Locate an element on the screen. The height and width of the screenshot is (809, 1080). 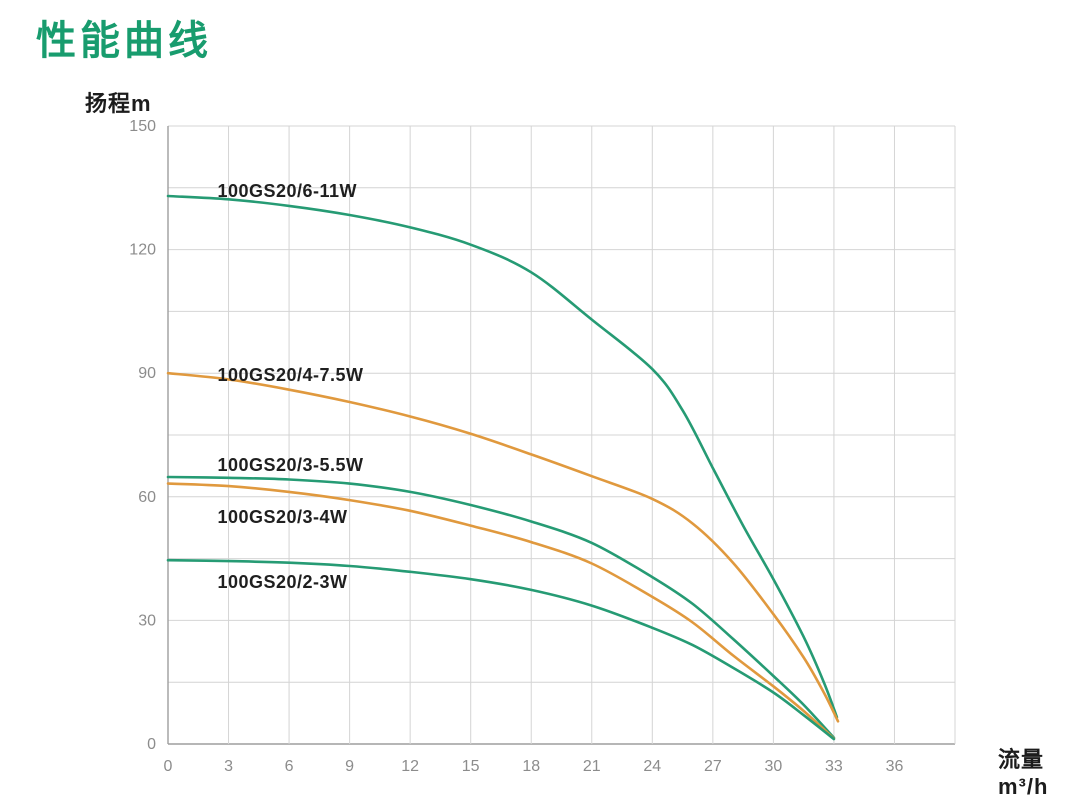
x-tick-label: 12 is located at coordinates (410, 766).